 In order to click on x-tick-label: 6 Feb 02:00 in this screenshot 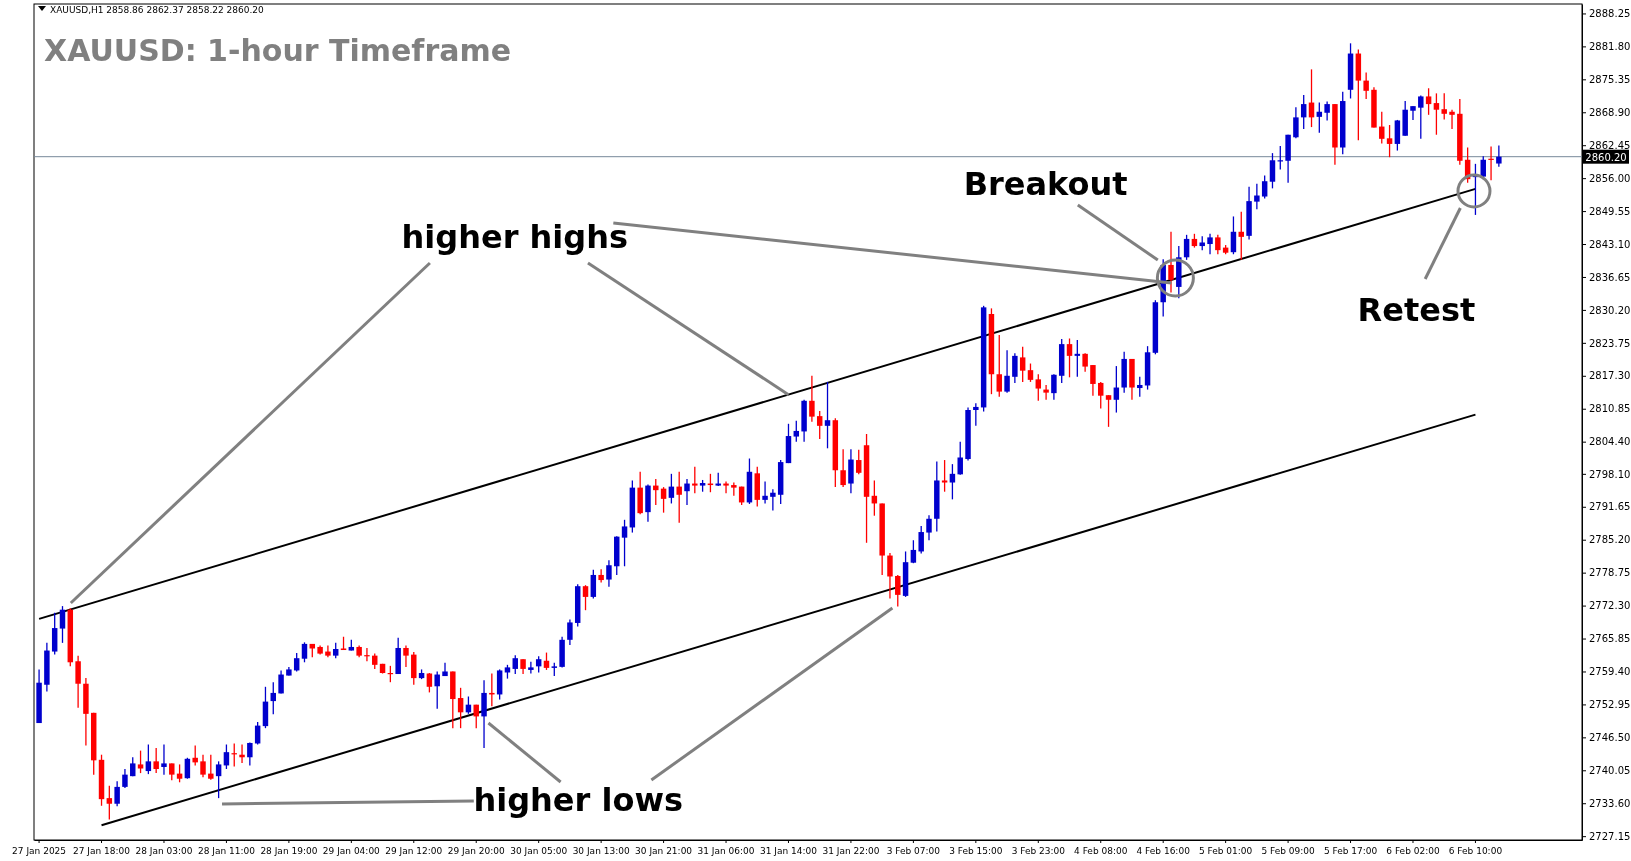, I will do `click(1413, 851)`.